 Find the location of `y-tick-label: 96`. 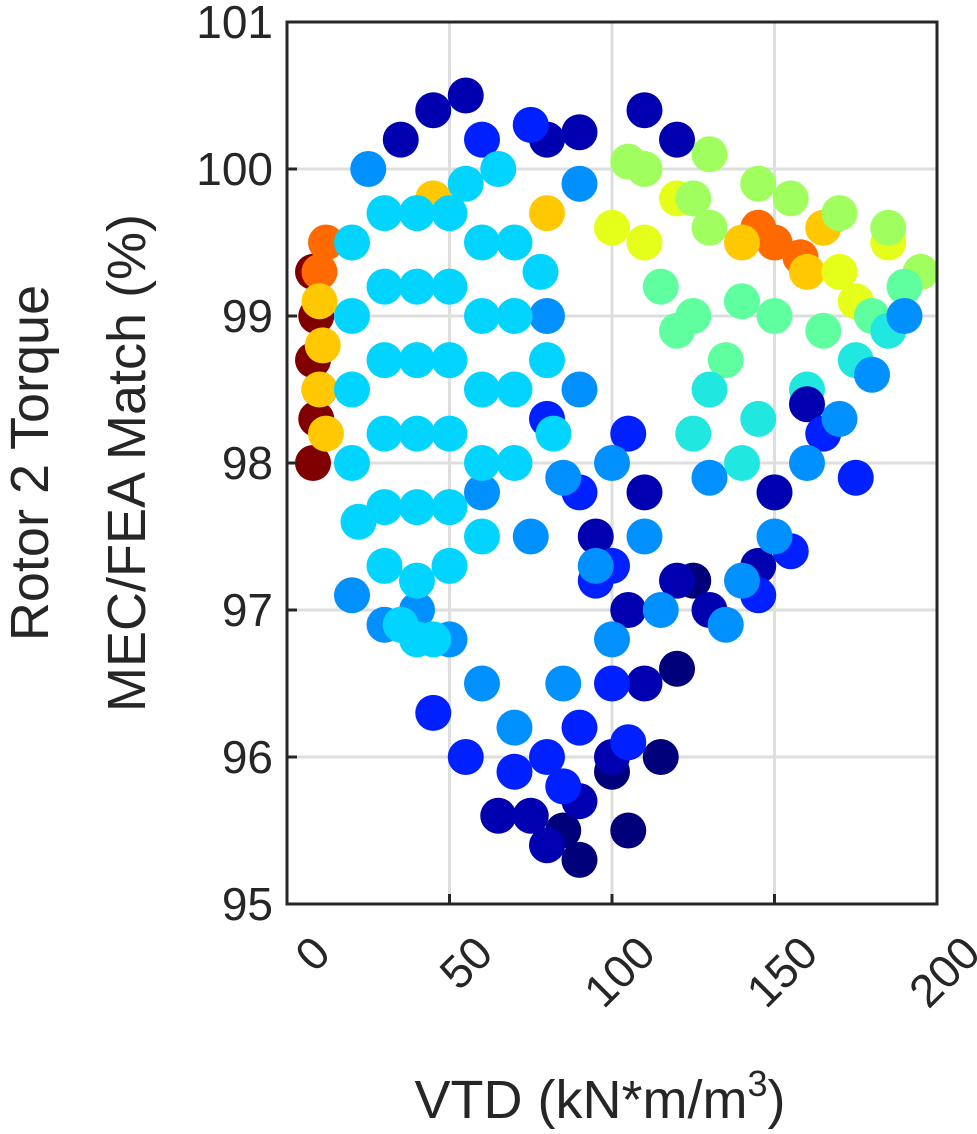

y-tick-label: 96 is located at coordinates (247, 757).